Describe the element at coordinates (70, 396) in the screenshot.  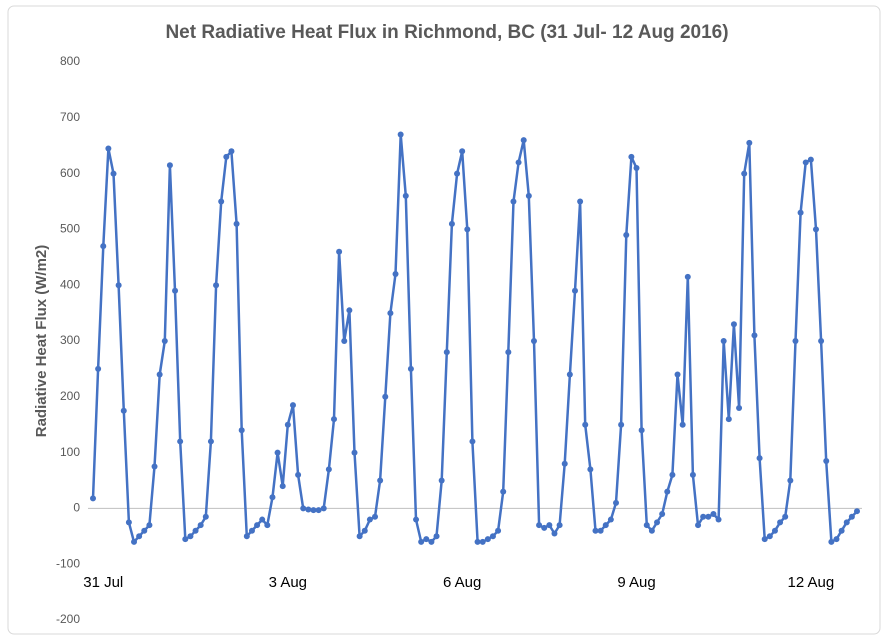
I see `y-tick-label: 200` at that location.